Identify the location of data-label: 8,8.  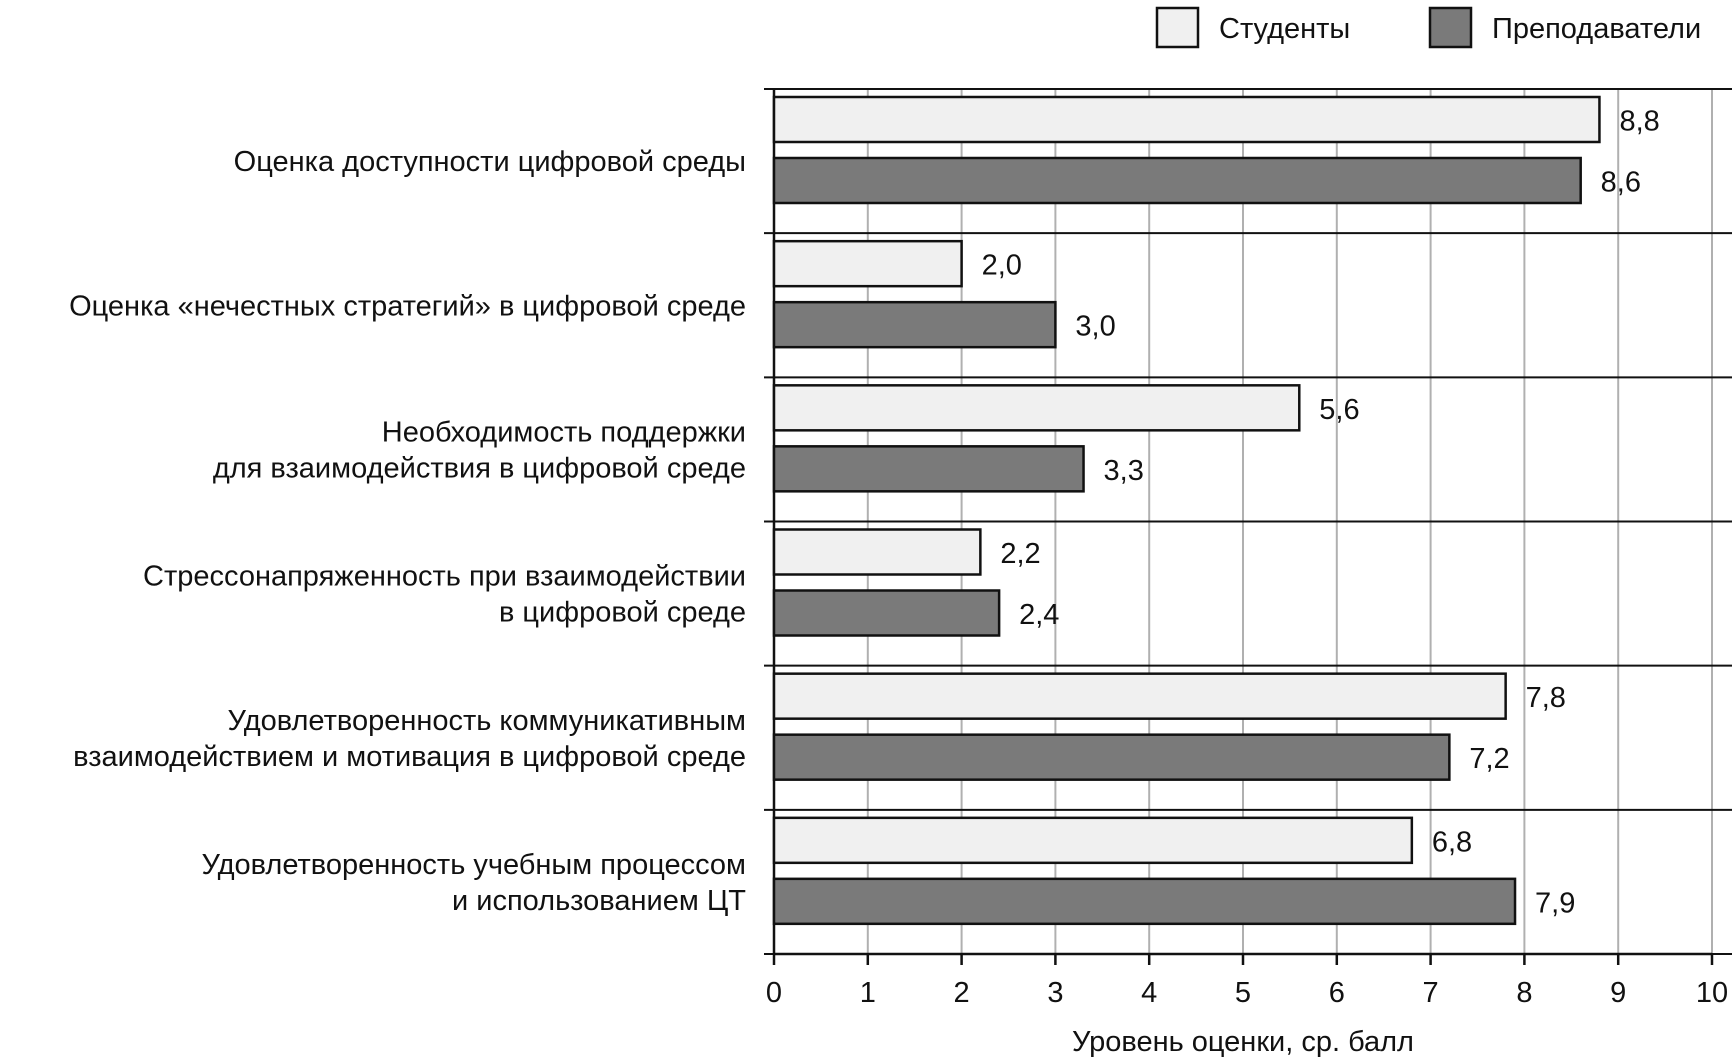
(1639, 122).